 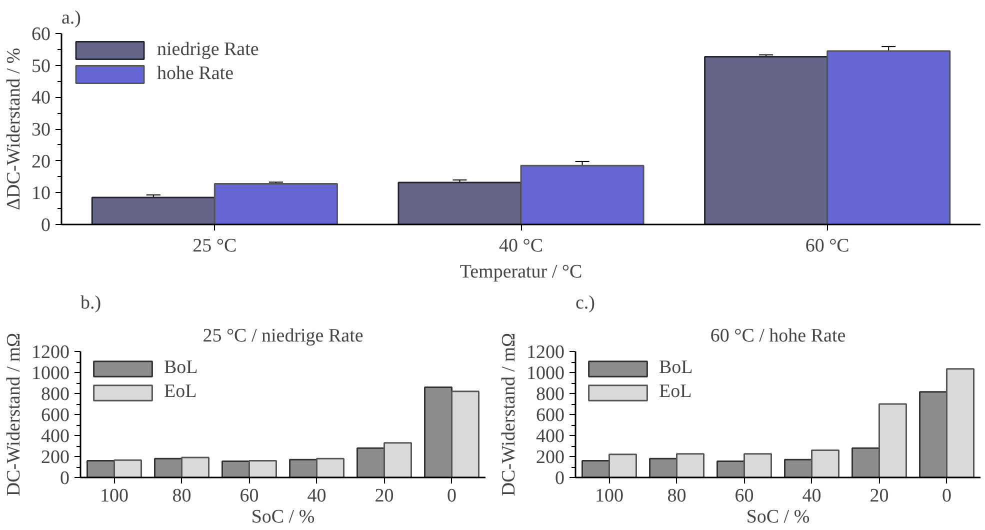 I want to click on text: a.), so click(x=72, y=18).